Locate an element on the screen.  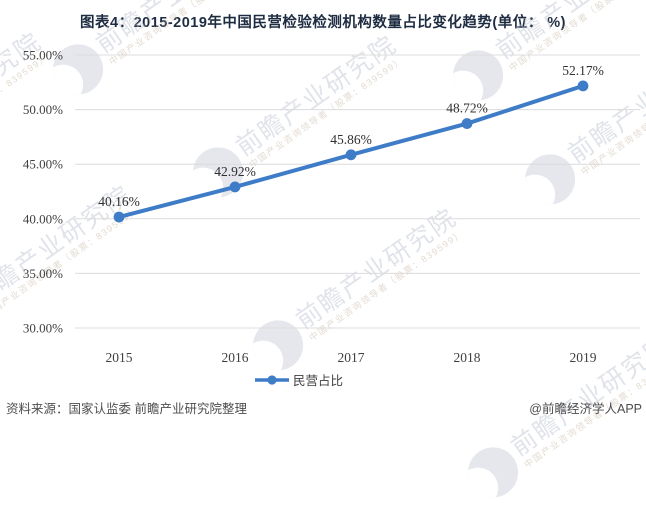
y-tick-label: 40.00% is located at coordinates (43, 218).